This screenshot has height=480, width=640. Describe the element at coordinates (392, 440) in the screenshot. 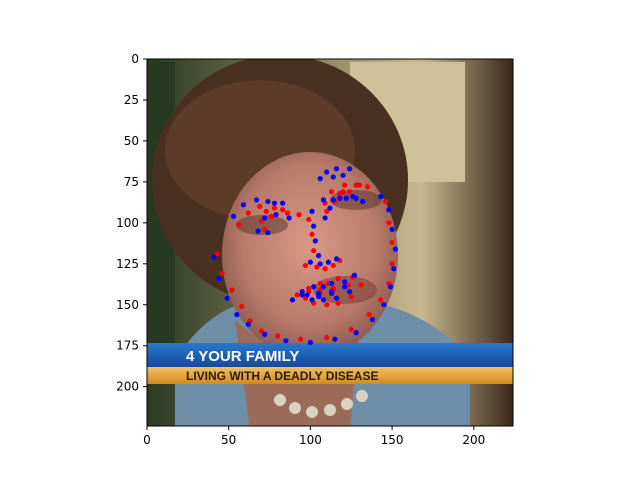

I see `x-tick-label: 150` at that location.